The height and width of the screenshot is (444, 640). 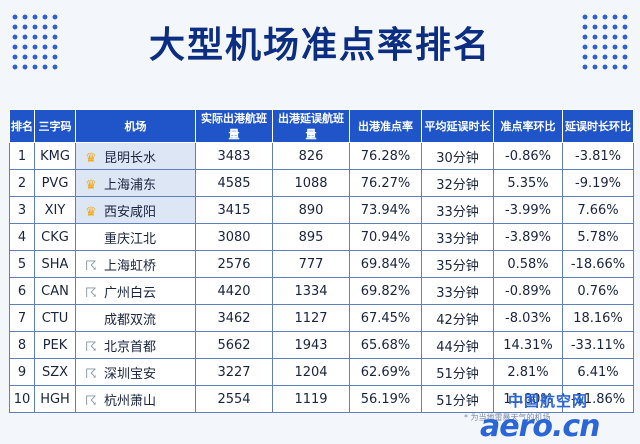 What do you see at coordinates (55, 237) in the screenshot?
I see `code-cell: CKG` at bounding box center [55, 237].